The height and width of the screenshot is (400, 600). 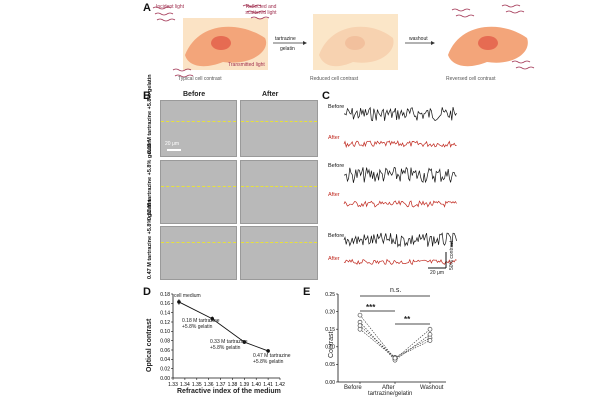 I want to click on sig-3stars: ***, so click(x=371, y=307).